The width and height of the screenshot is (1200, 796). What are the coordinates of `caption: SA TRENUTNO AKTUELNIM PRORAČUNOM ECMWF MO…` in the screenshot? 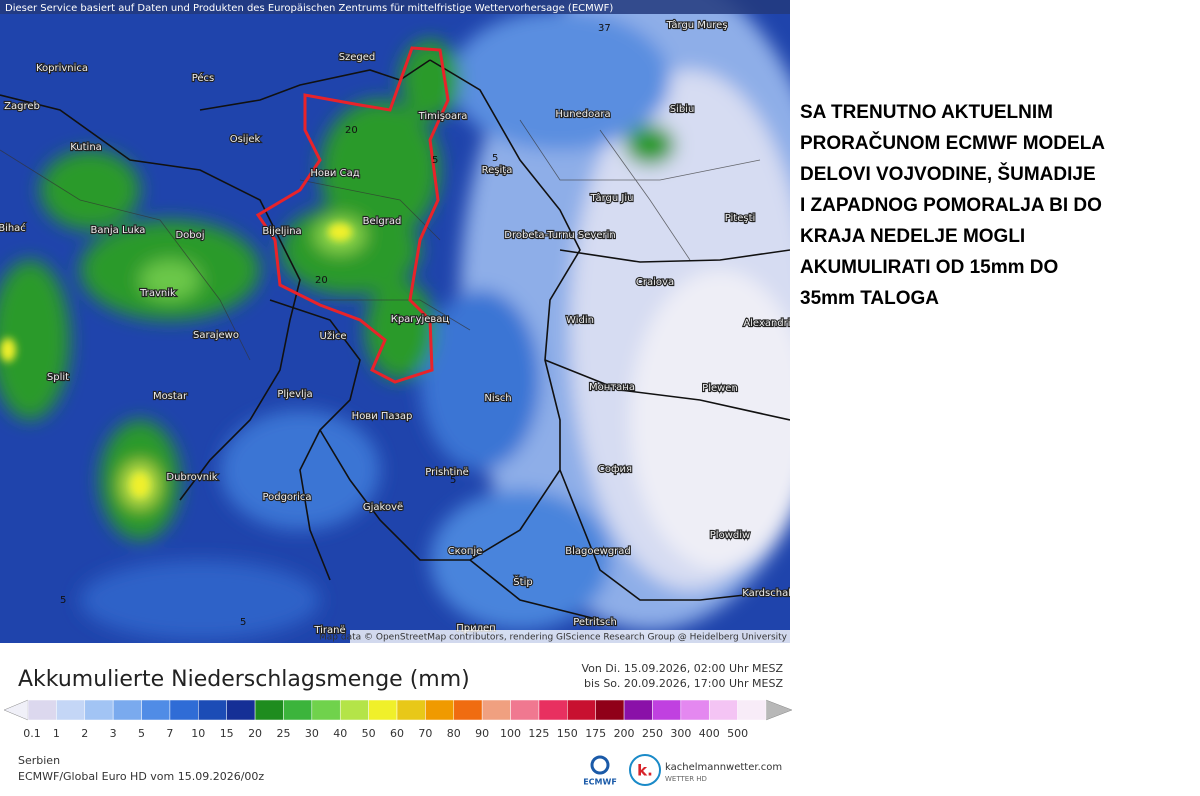 It's located at (952, 205).